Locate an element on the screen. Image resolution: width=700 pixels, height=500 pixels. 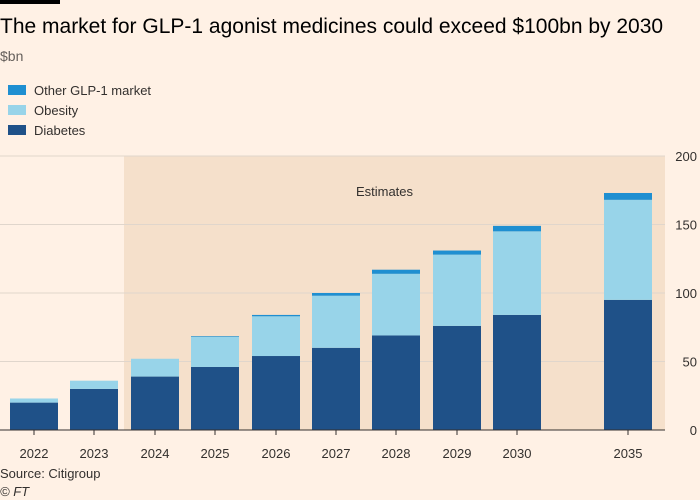
bar-diabetes-2028 is located at coordinates (396, 382).